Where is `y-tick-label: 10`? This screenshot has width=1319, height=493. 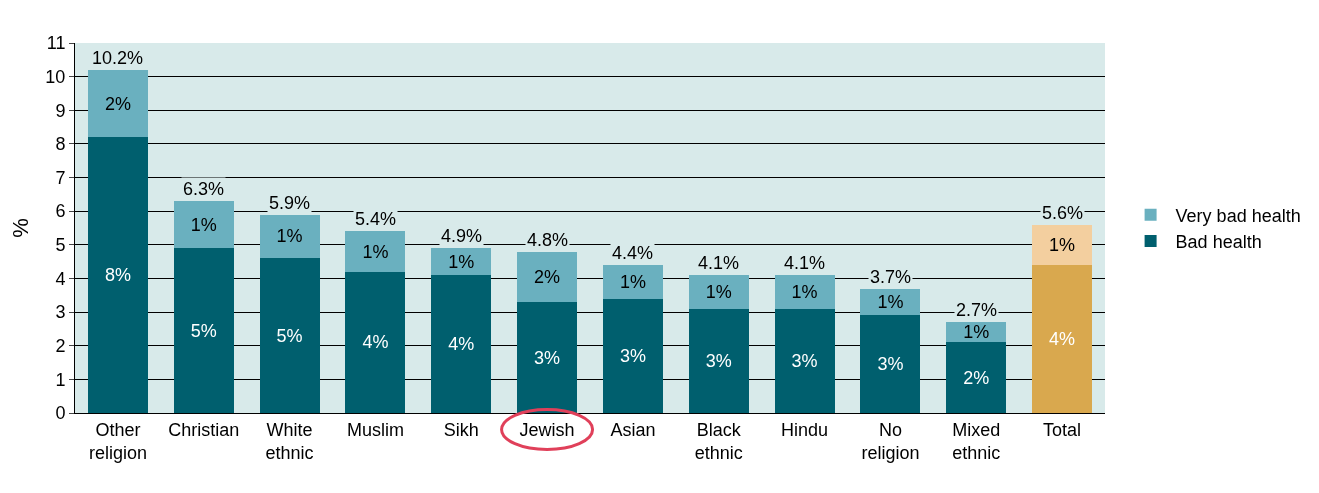
y-tick-label: 10 is located at coordinates (55, 76).